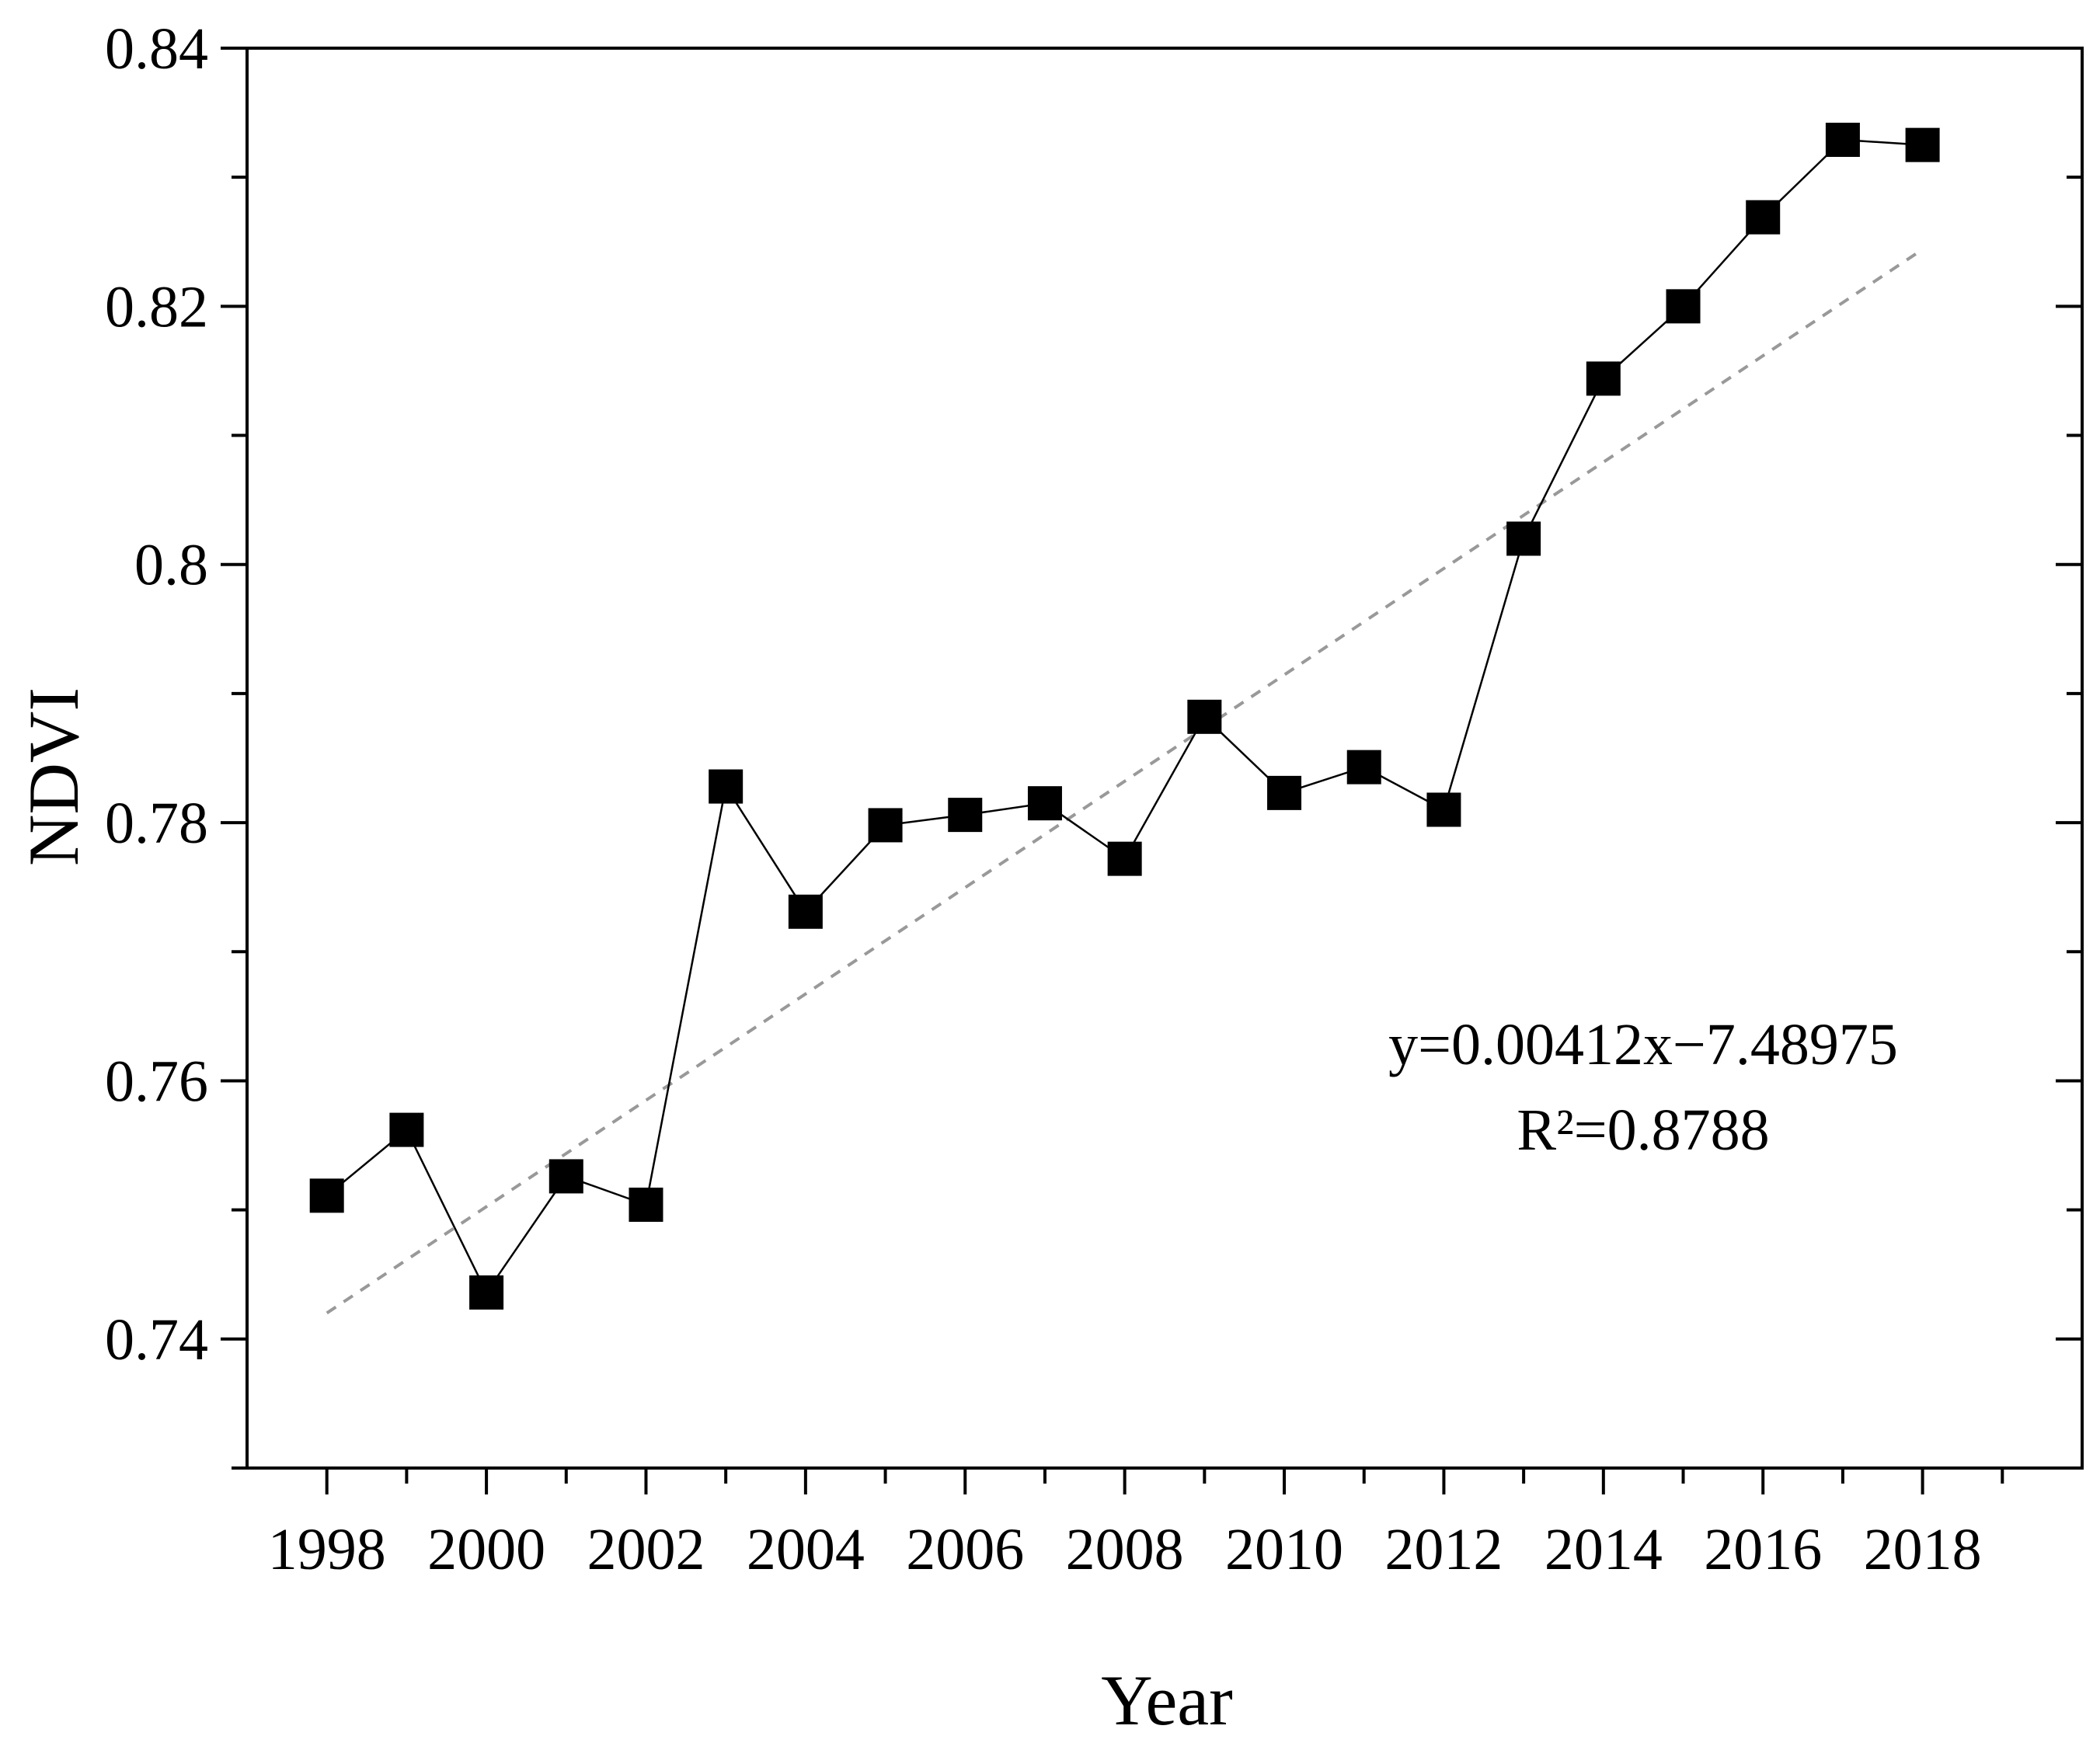 The width and height of the screenshot is (2100, 1750). I want to click on x-tick-label: 2000, so click(486, 1549).